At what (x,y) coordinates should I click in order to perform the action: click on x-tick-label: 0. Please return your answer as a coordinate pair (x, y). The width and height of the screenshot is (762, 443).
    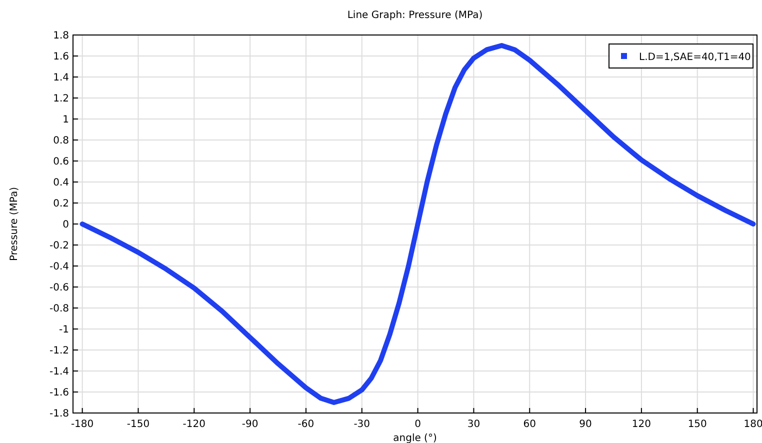
    Looking at the image, I should click on (417, 424).